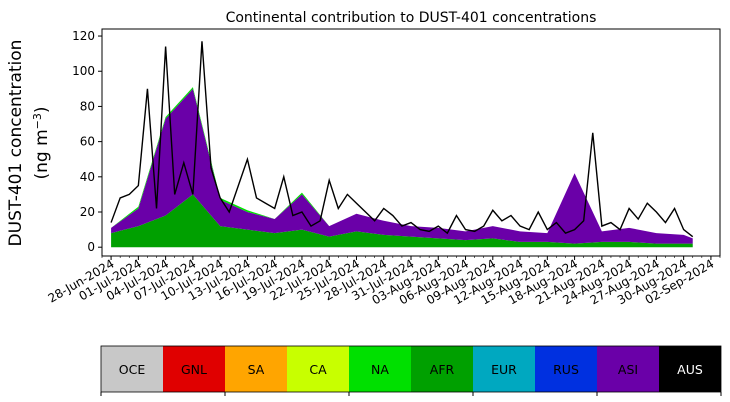  Describe the element at coordinates (83, 71) in the screenshot. I see `y-tick-label: 100` at that location.